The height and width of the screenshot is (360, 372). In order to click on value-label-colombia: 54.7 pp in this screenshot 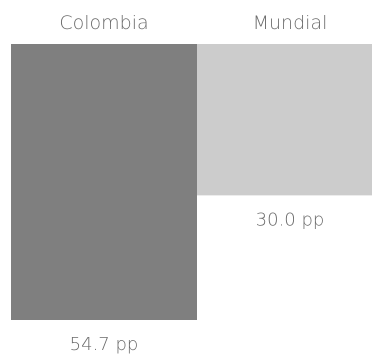, I will do `click(104, 344)`.